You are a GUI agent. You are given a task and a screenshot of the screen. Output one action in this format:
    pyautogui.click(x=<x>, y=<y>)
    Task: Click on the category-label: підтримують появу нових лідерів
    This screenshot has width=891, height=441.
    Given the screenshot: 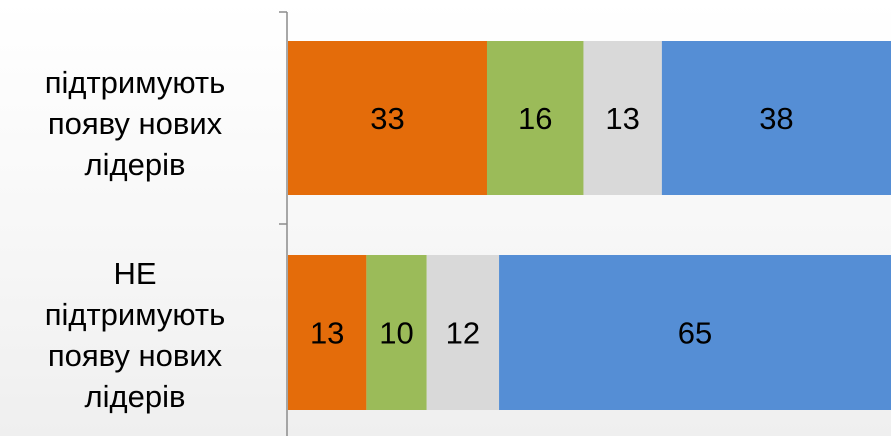 What is the action you would take?
    pyautogui.click(x=135, y=123)
    